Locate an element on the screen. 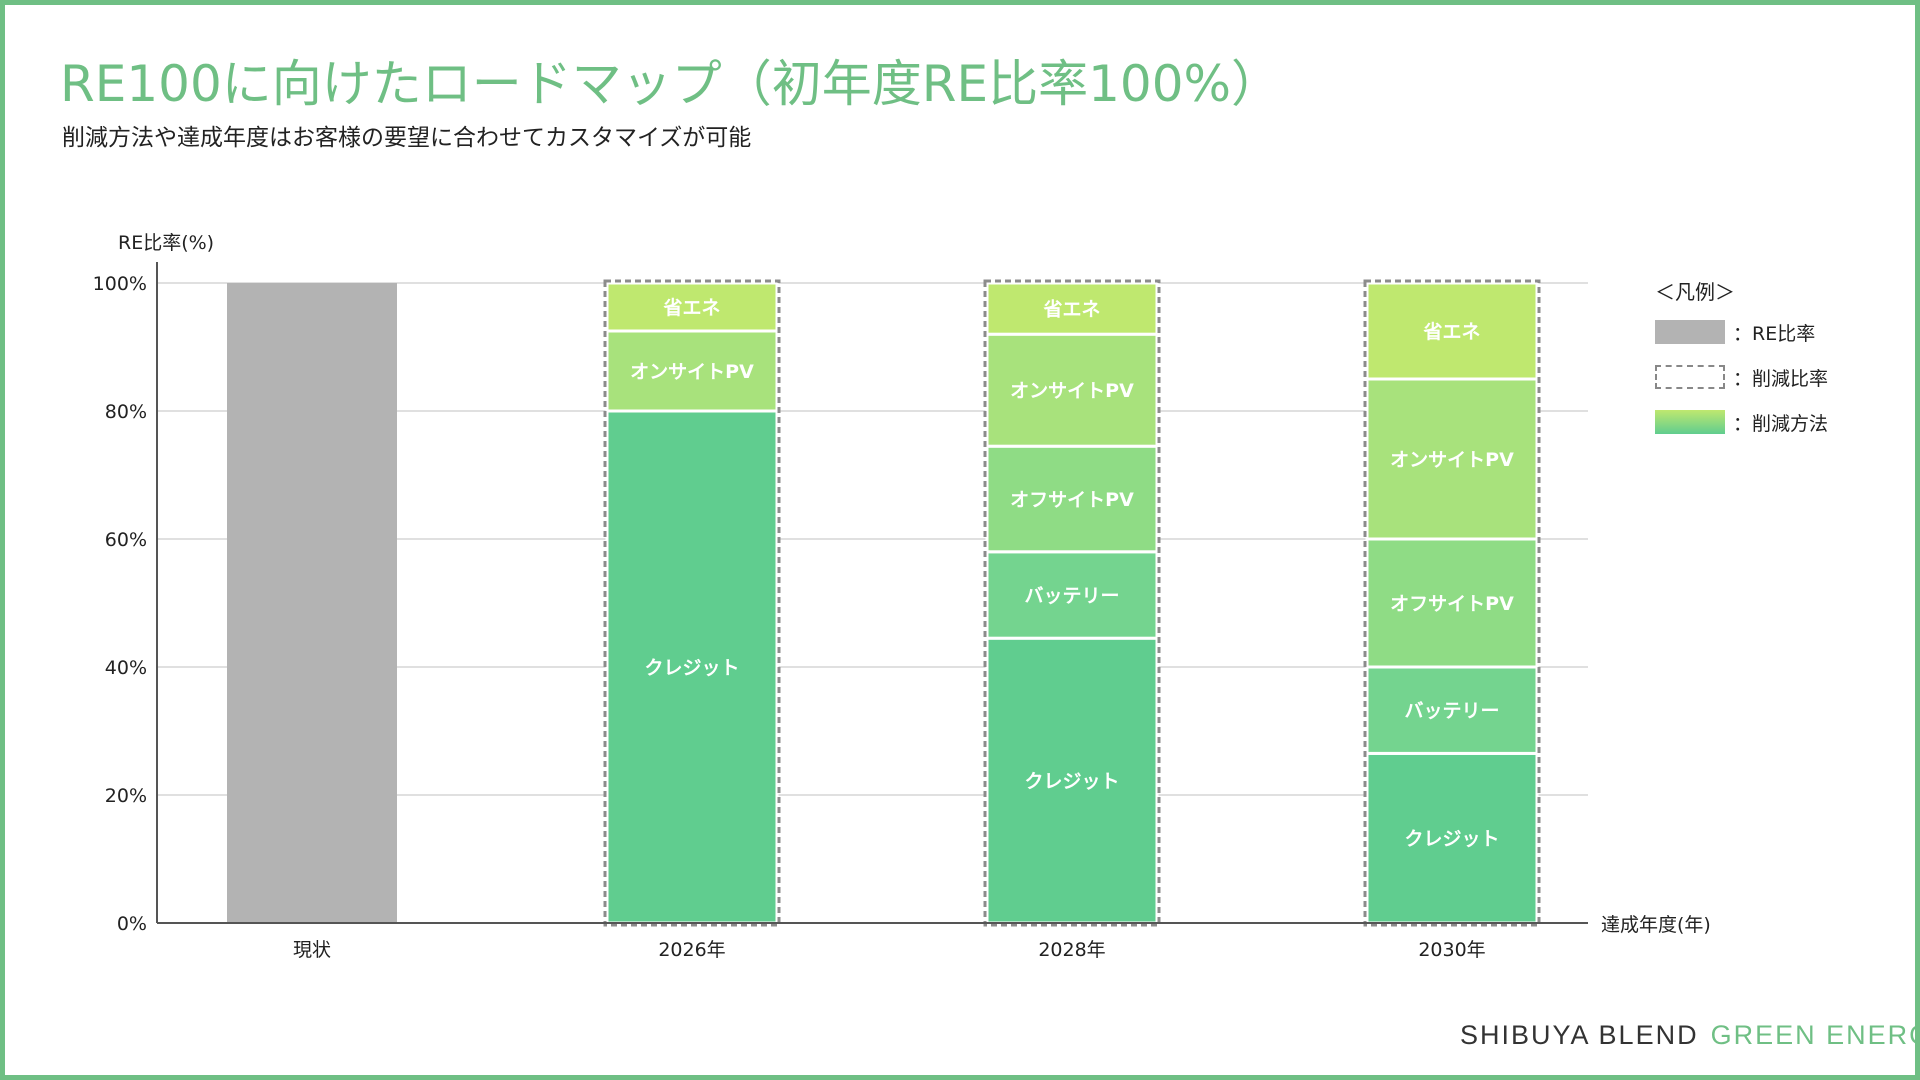  legend-item-re-ratio: ：RE比率 is located at coordinates (1741, 332).